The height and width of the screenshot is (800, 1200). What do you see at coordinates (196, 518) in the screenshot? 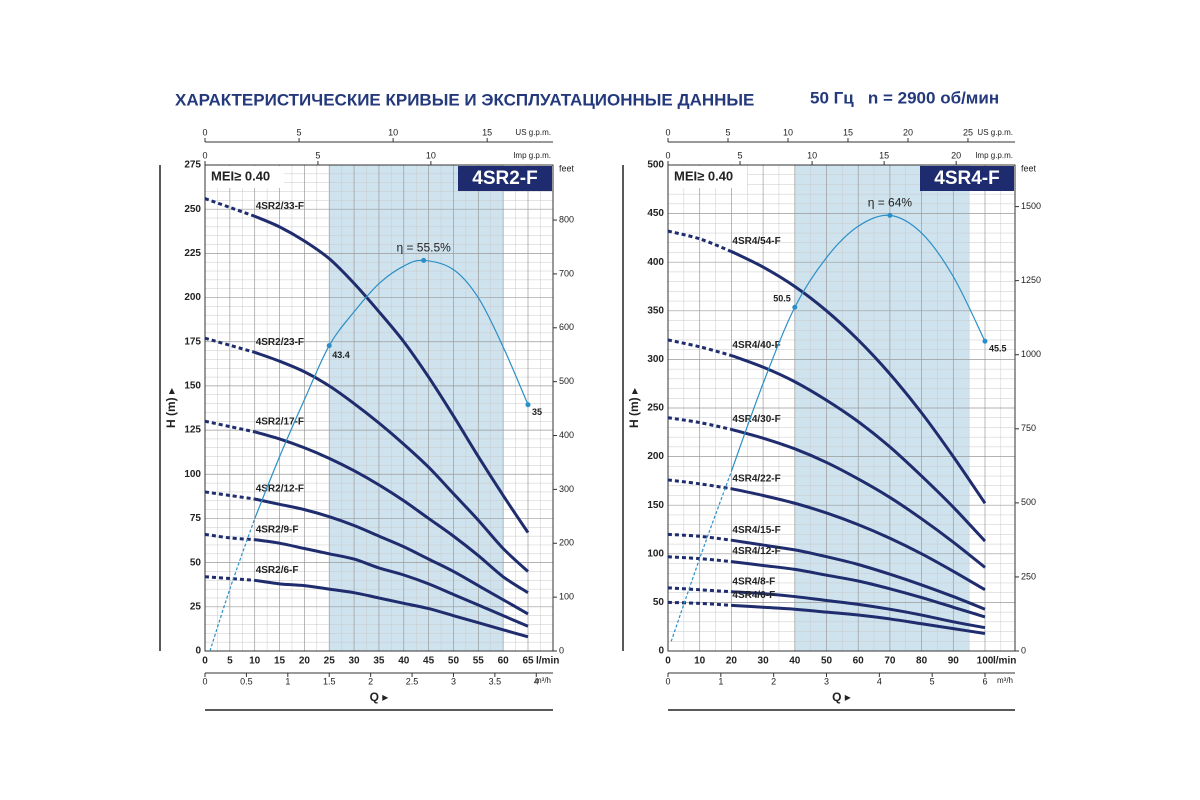
I see `y-tick-label: 75` at bounding box center [196, 518].